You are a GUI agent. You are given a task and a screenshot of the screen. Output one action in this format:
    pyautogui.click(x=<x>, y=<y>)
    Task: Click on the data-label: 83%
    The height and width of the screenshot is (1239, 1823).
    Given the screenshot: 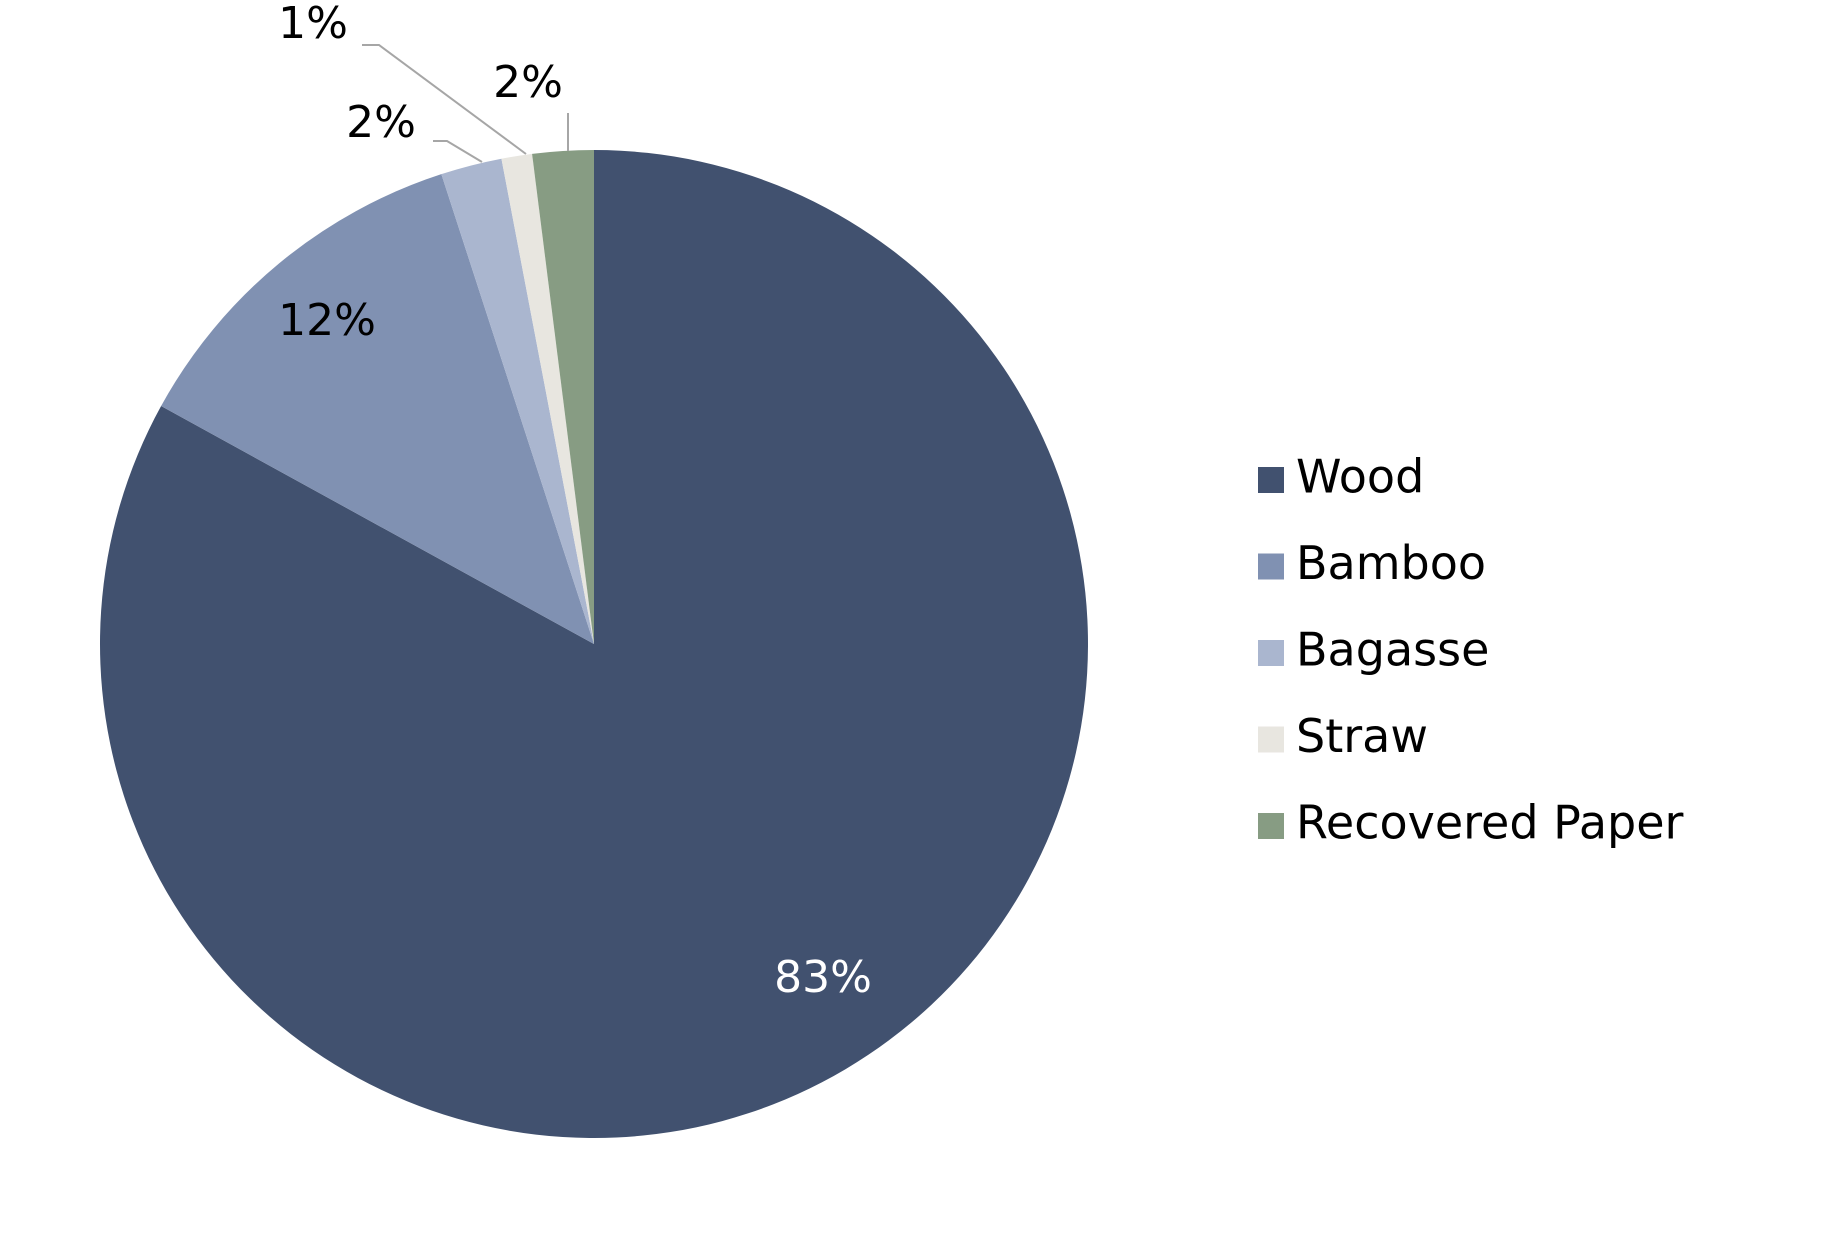 What is the action you would take?
    pyautogui.click(x=823, y=977)
    